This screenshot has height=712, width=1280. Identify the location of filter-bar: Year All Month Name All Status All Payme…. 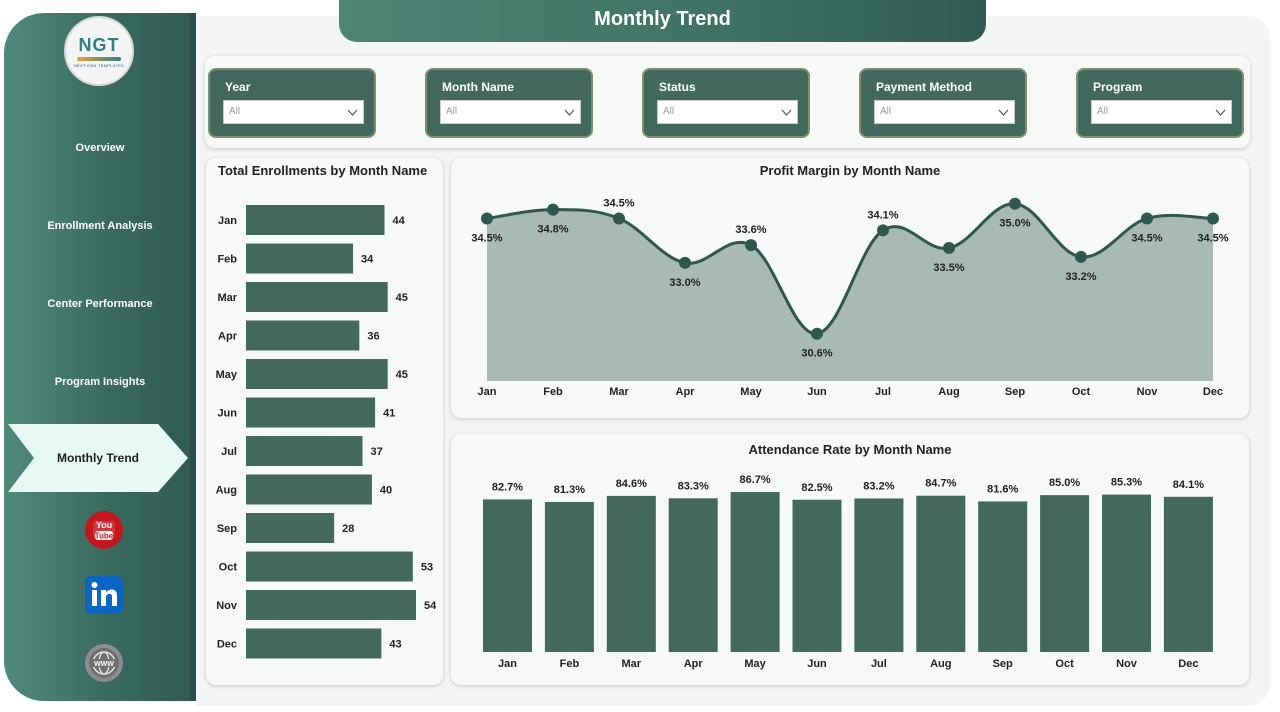
(727, 102).